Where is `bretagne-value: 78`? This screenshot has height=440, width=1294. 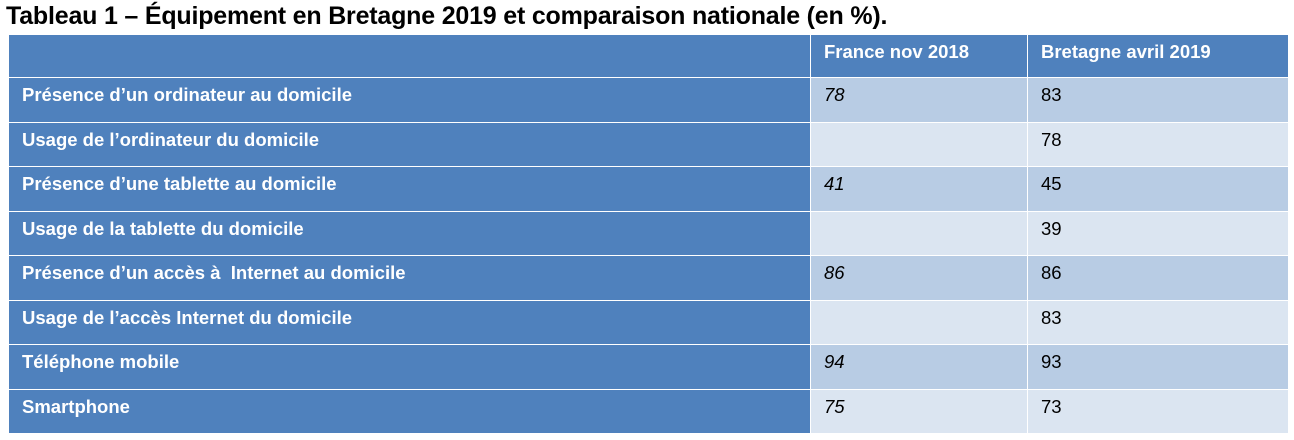 bretagne-value: 78 is located at coordinates (1158, 144).